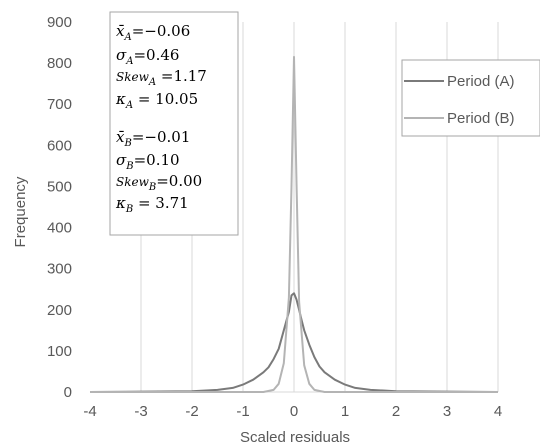 The width and height of the screenshot is (540, 446). What do you see at coordinates (161, 77) in the screenshot?
I see `stat-skew-a: SkewA =1.17` at bounding box center [161, 77].